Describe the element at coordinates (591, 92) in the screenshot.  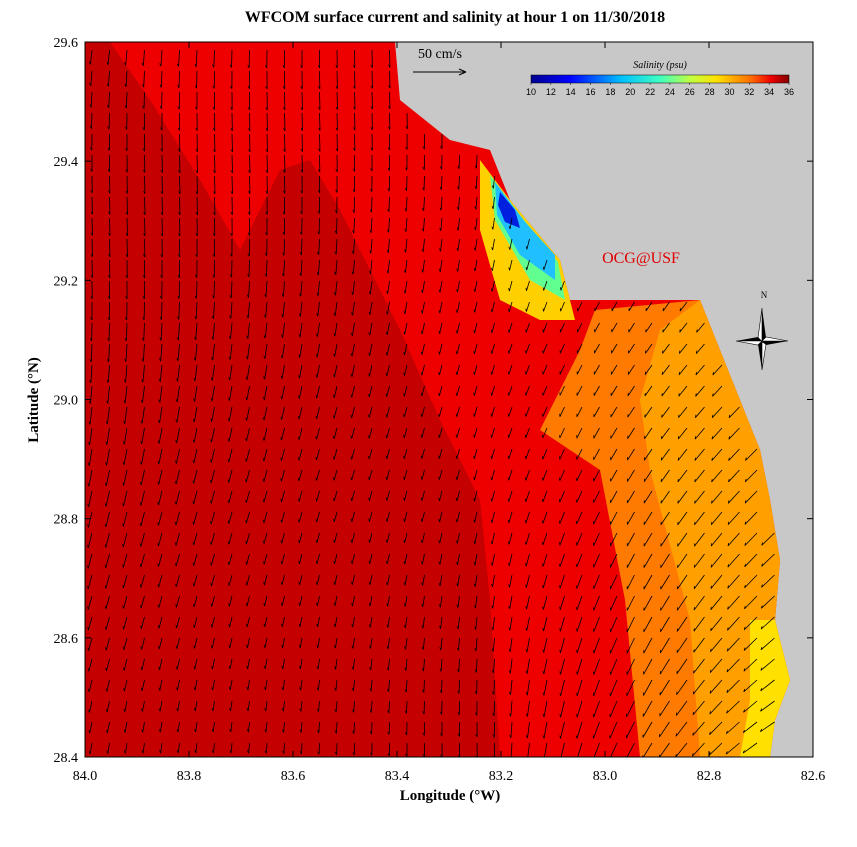
I see `colorbar-tick-label: 16` at that location.